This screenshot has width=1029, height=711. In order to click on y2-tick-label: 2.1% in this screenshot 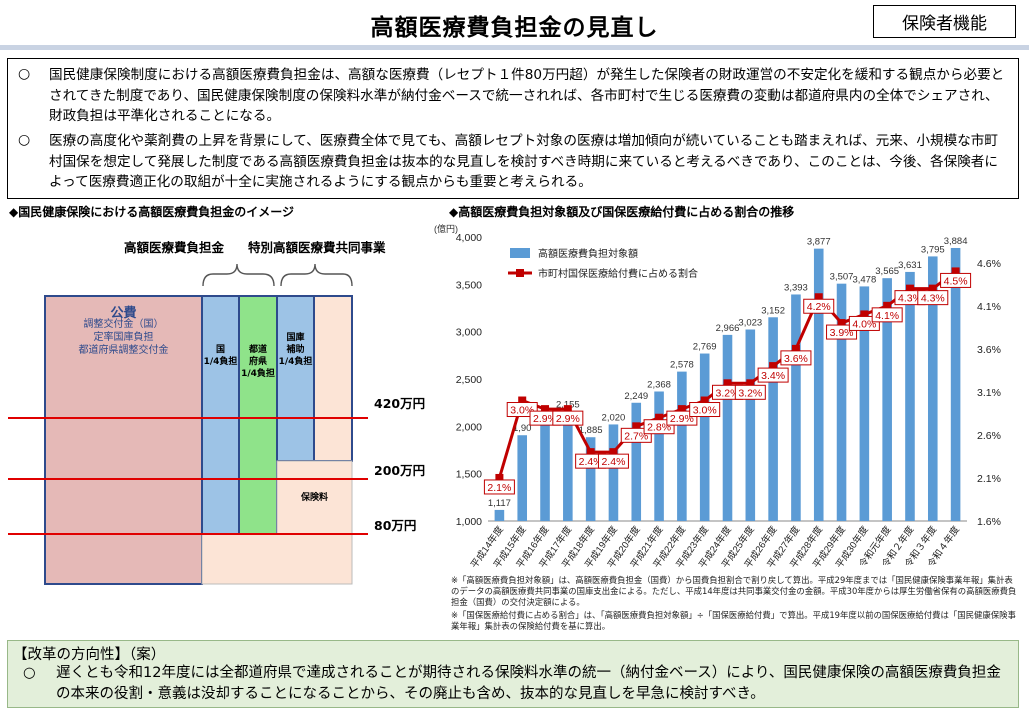, I will do `click(989, 479)`.